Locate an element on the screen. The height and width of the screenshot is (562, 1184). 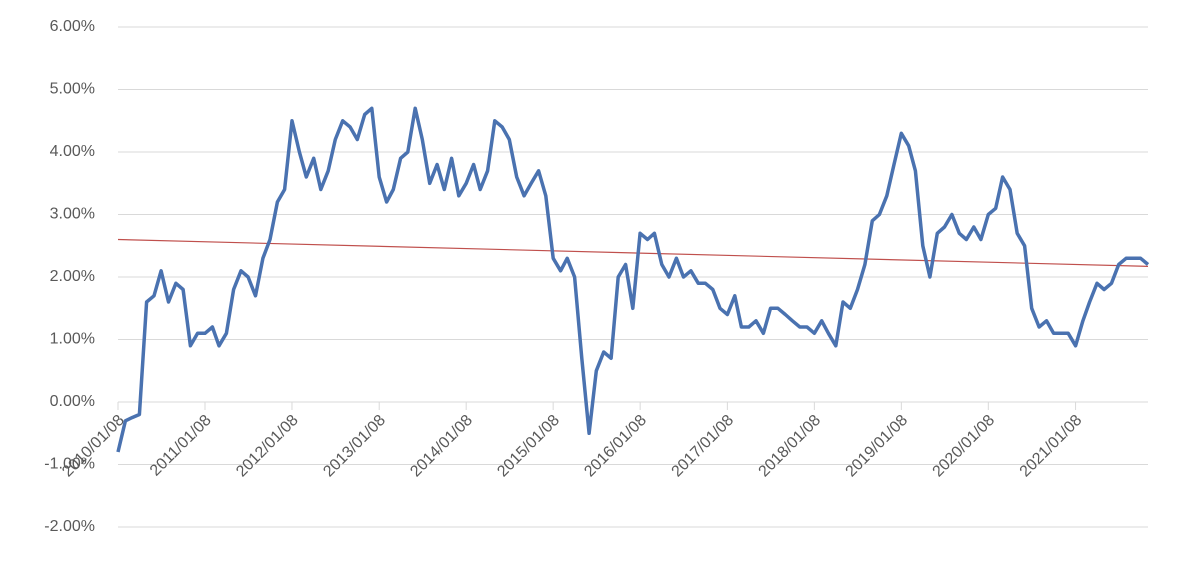
y-tick-label: 1.00% is located at coordinates (72, 339).